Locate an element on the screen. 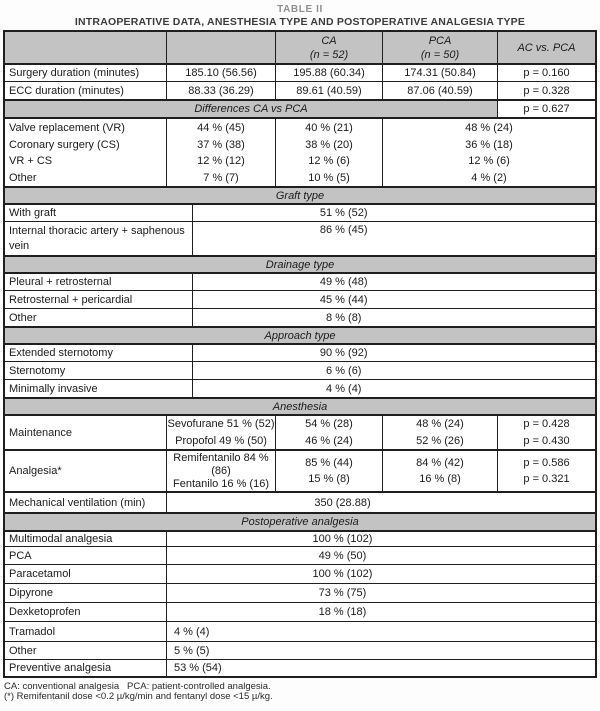 The height and width of the screenshot is (711, 600). value-text: 185.10 (56.56) is located at coordinates (221, 73).